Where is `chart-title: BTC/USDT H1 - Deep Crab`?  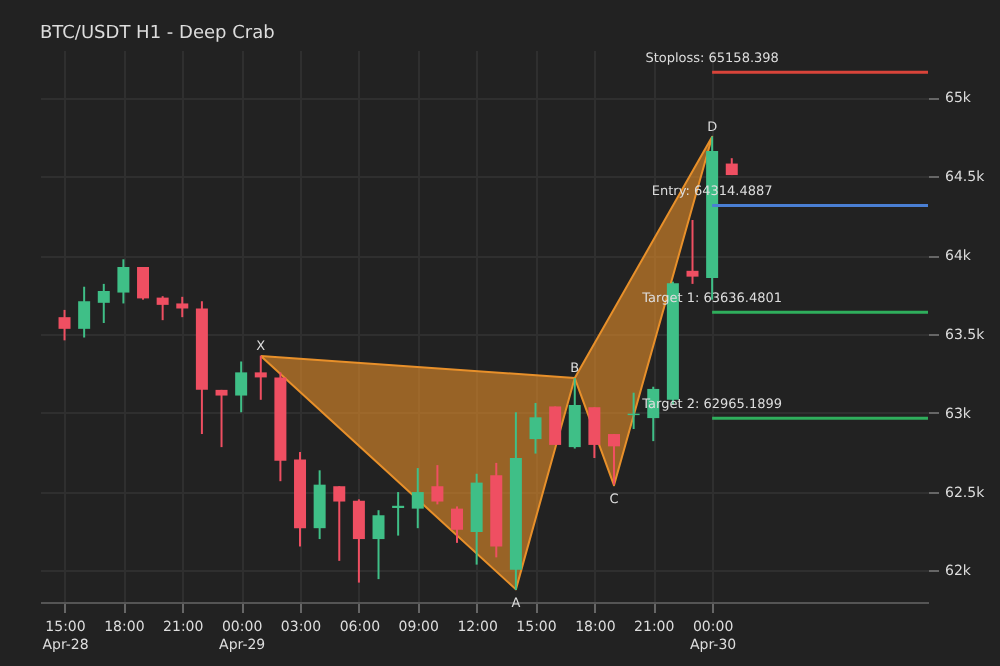
chart-title: BTC/USDT H1 - Deep Crab is located at coordinates (158, 34).